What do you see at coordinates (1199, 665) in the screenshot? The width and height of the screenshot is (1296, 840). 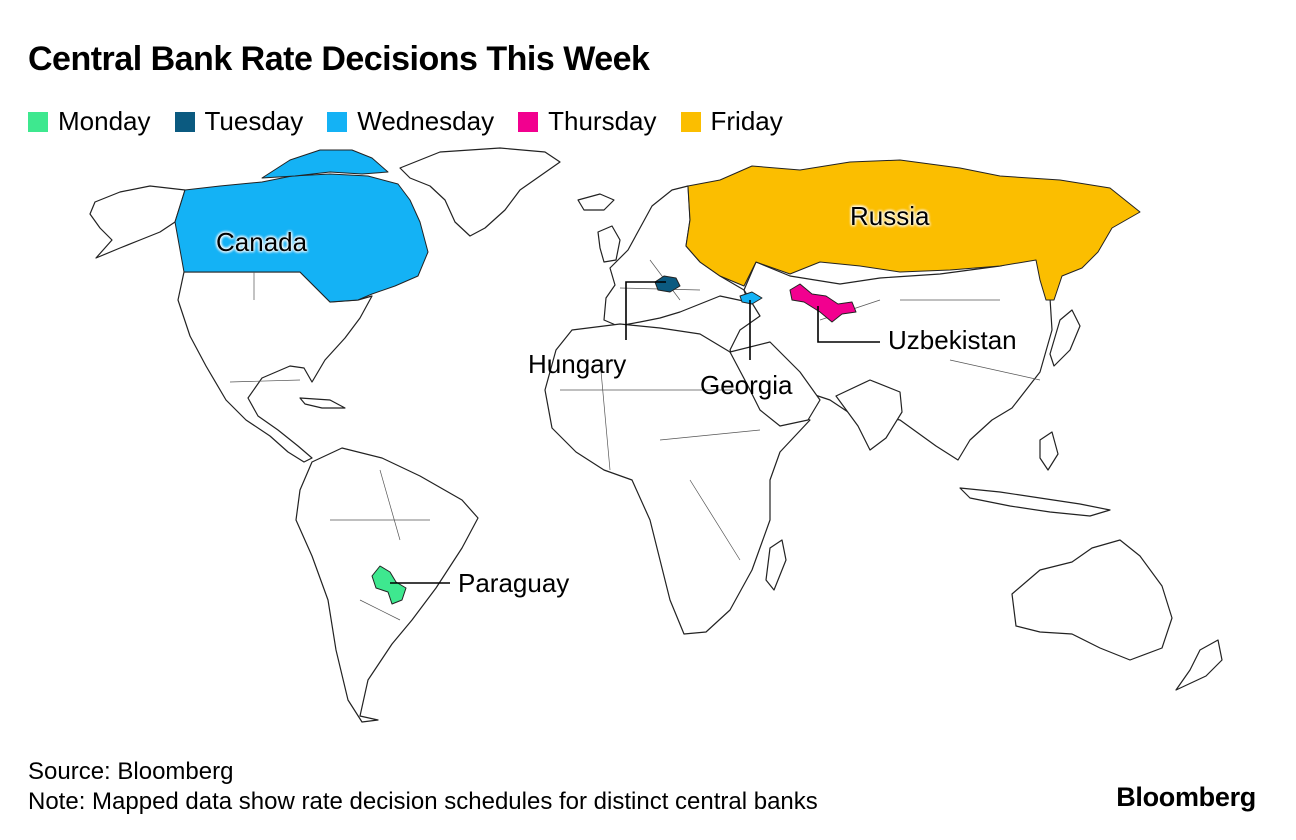 I see `new-zealand-shape` at bounding box center [1199, 665].